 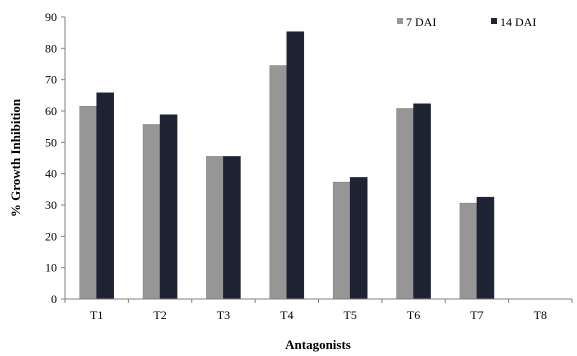 I want to click on y-tick-label: 10, so click(x=51, y=268).